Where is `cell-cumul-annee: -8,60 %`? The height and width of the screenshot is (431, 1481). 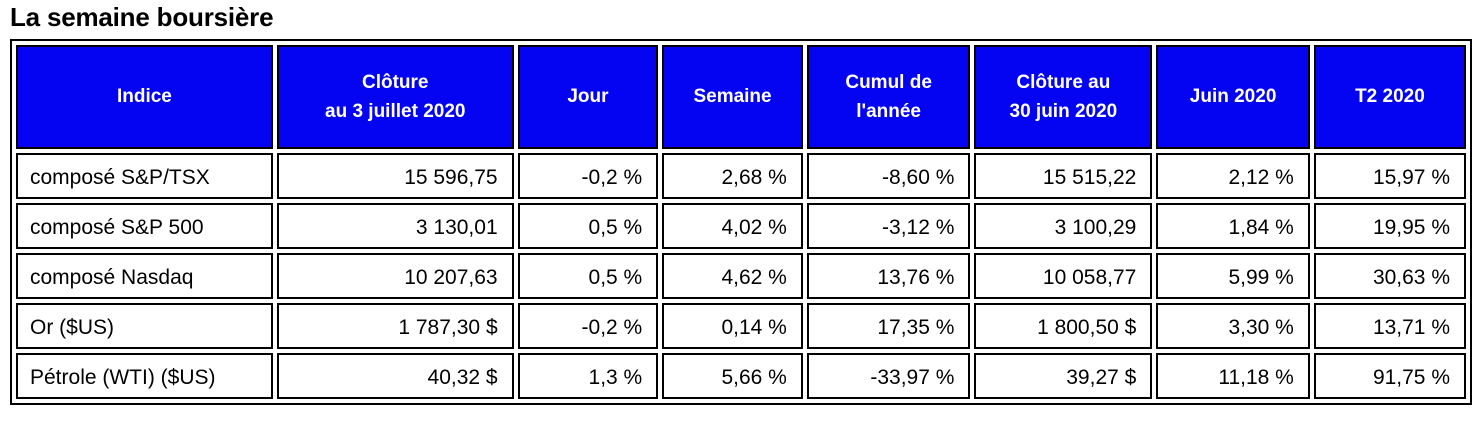
cell-cumul-annee: -8,60 % is located at coordinates (888, 176).